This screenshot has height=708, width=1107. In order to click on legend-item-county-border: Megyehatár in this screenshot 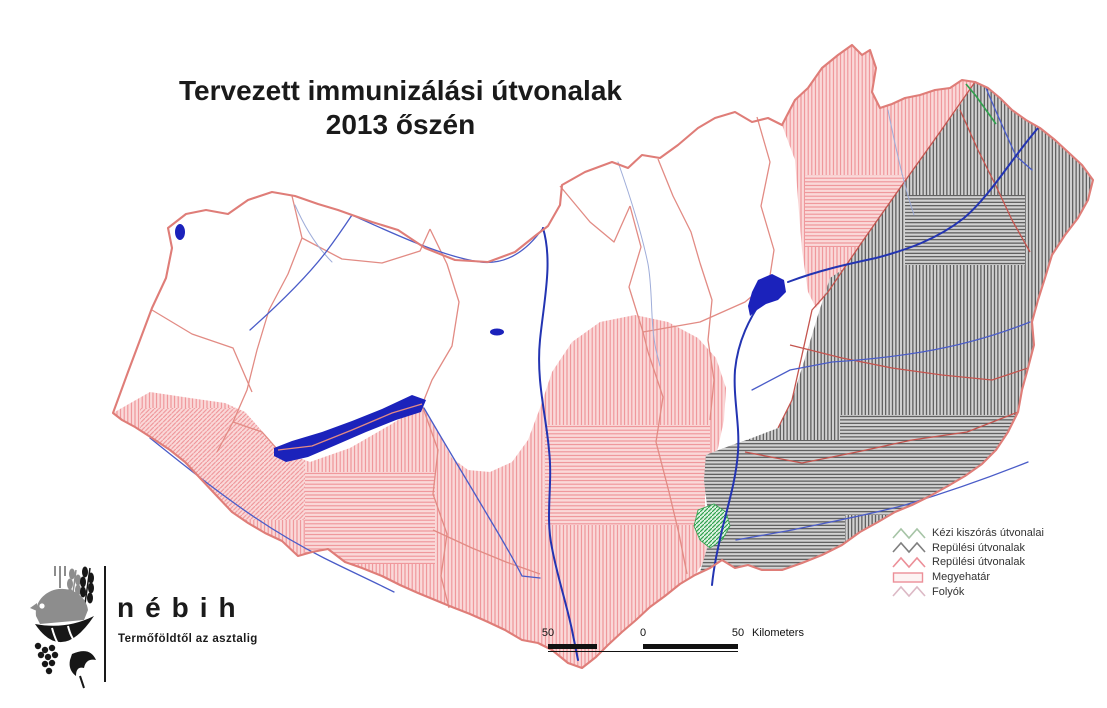, I will do `click(968, 577)`.